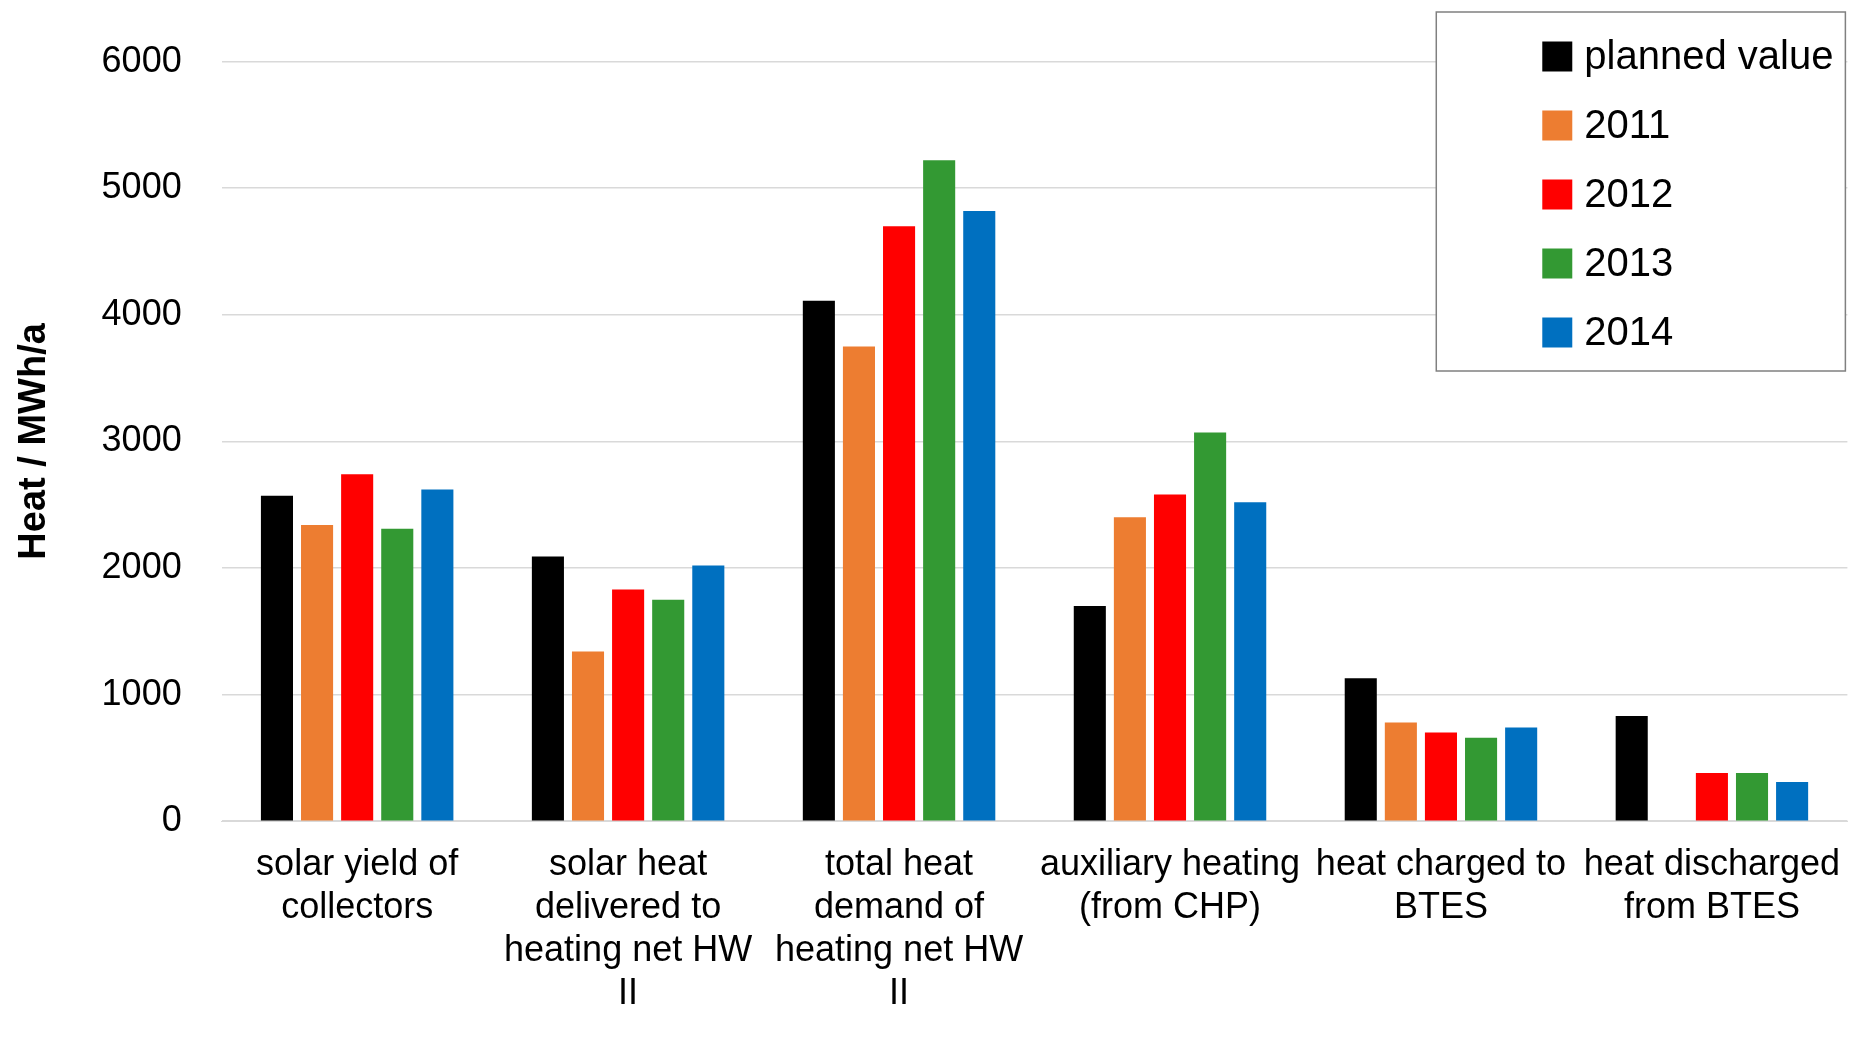  What do you see at coordinates (1627, 123) in the screenshot?
I see `legend-label: 2011` at bounding box center [1627, 123].